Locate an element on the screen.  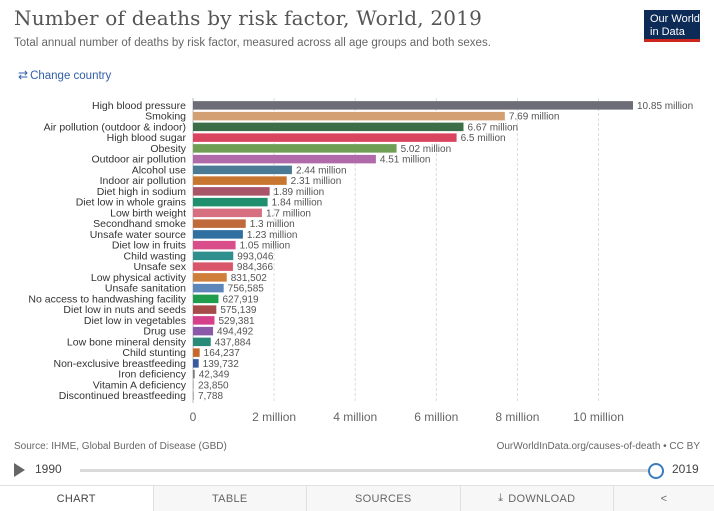
swap-arrows-icon: ⇄ is located at coordinates (23, 75).